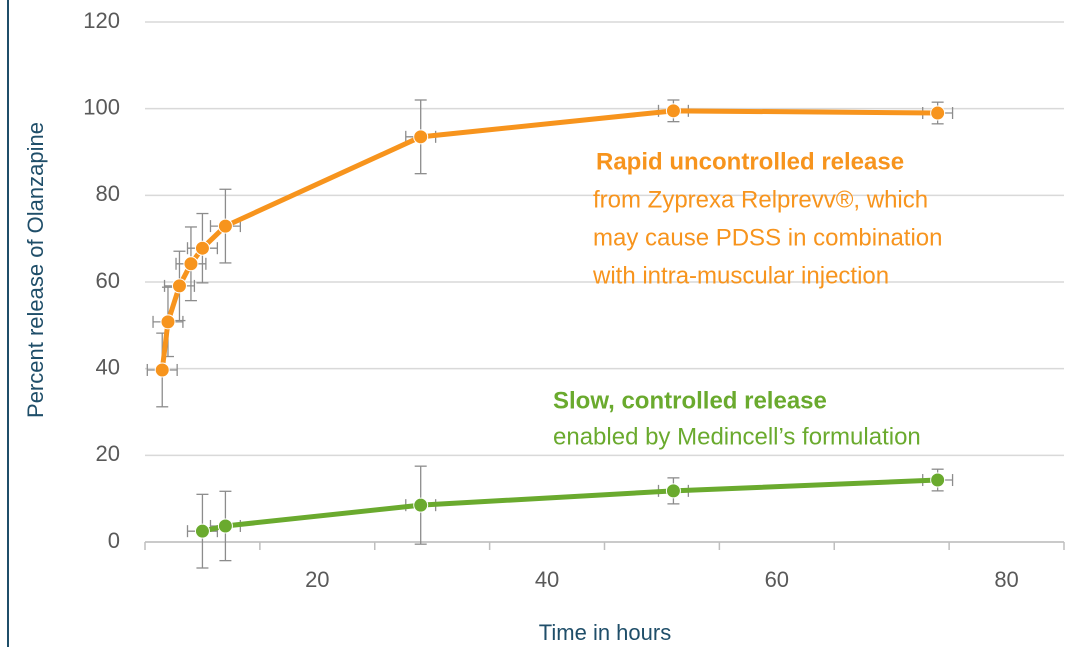 The width and height of the screenshot is (1087, 647). What do you see at coordinates (317, 579) in the screenshot?
I see `x-tick-label: 20` at bounding box center [317, 579].